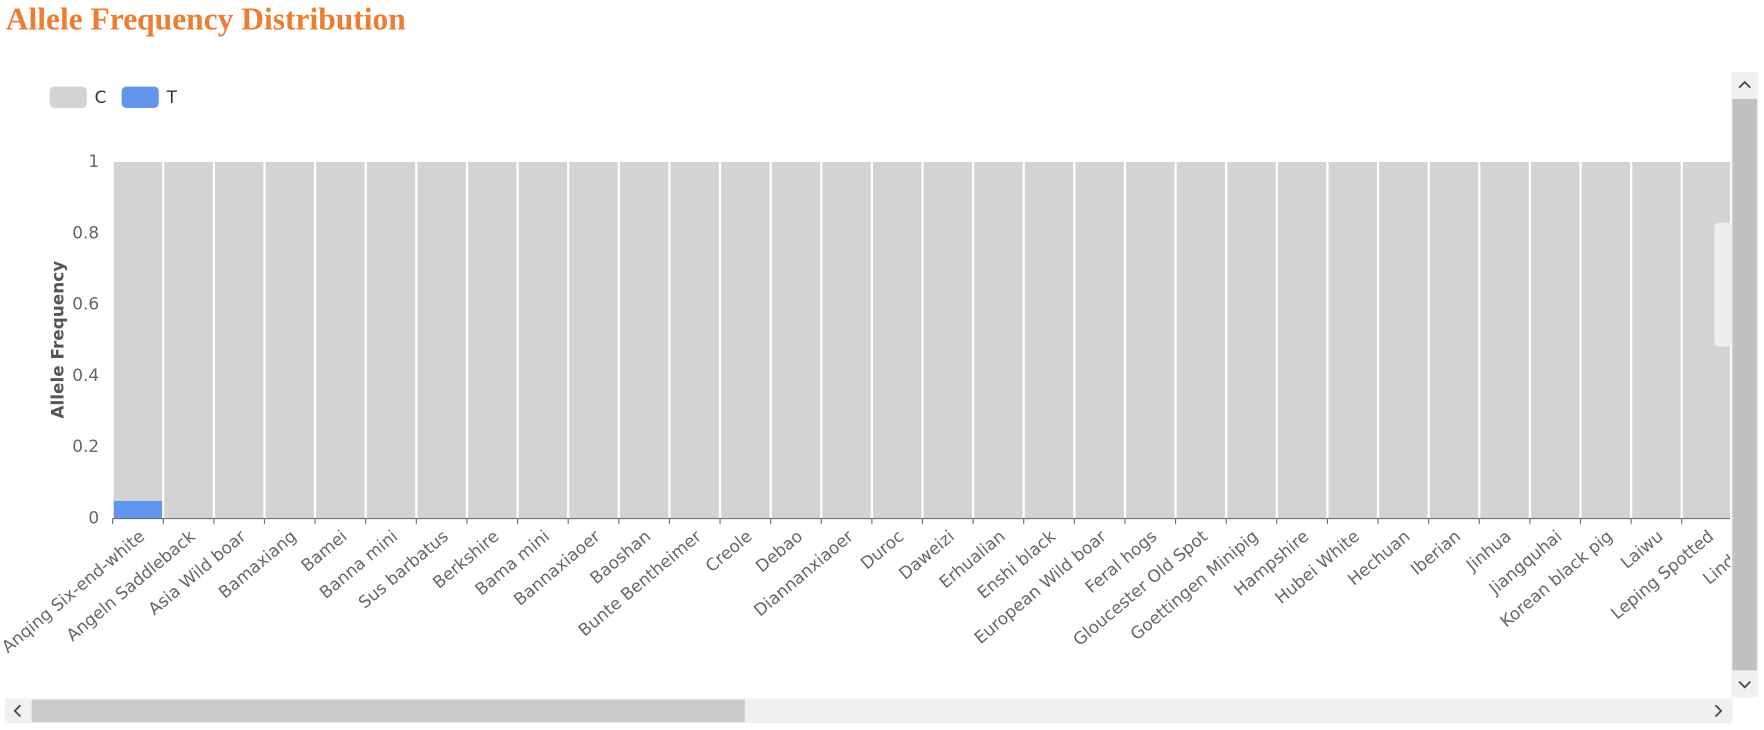  Describe the element at coordinates (85, 375) in the screenshot. I see `y-tick-label: 0.4` at that location.